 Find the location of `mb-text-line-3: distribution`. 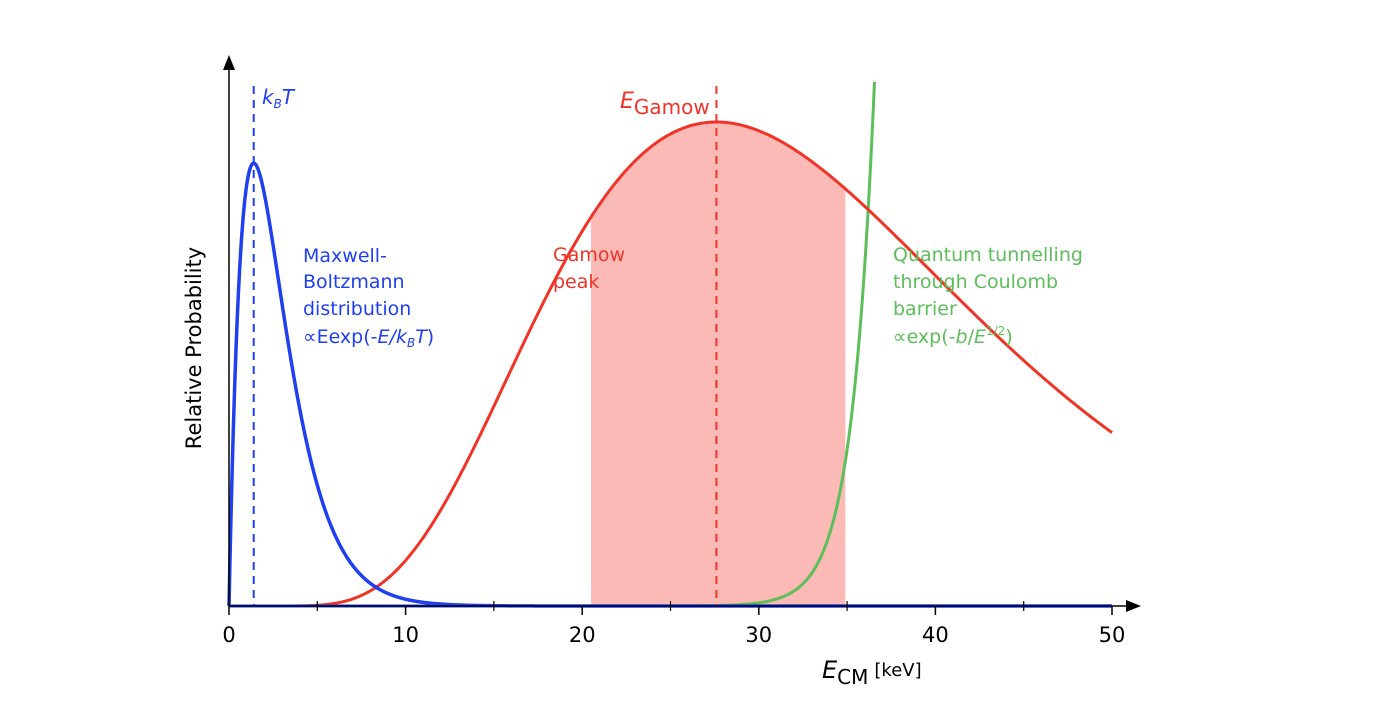

mb-text-line-3: distribution is located at coordinates (357, 309).